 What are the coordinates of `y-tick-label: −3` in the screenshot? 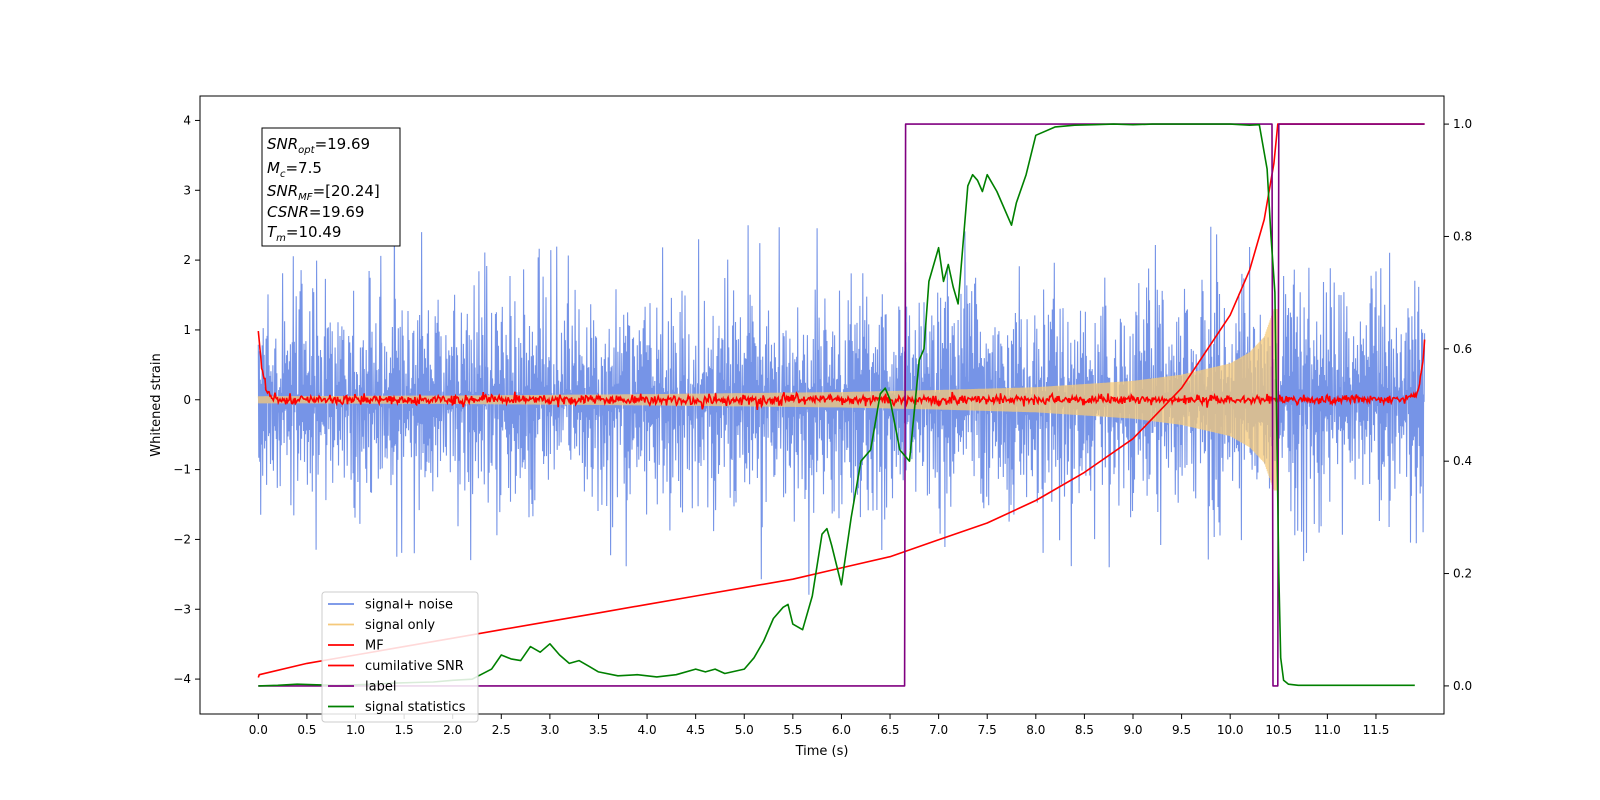 It's located at (182, 609).